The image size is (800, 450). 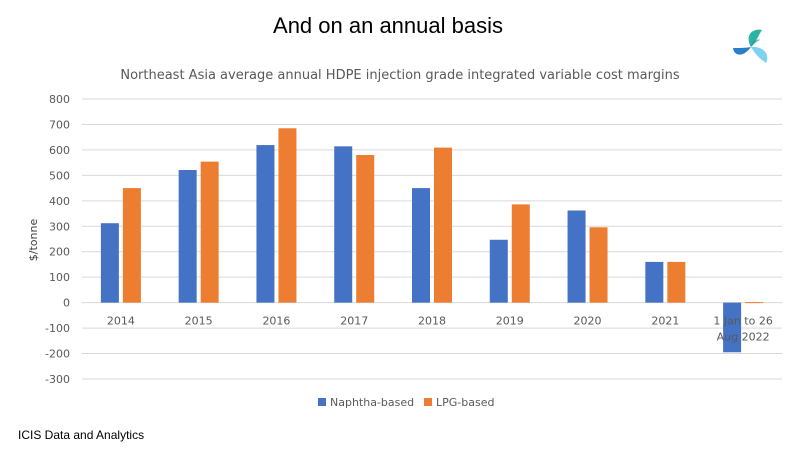 I want to click on y-tick-label: 500, so click(x=59, y=175).